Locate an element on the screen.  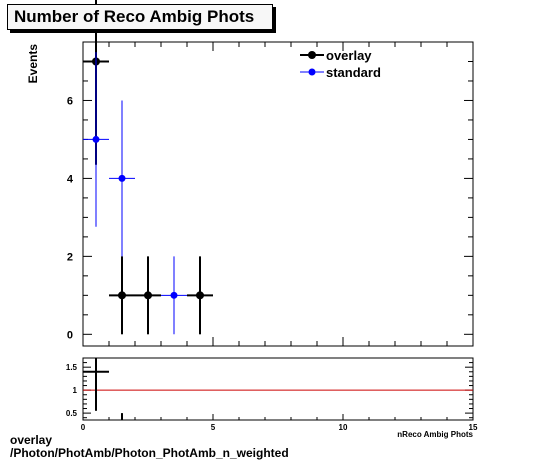
chart-title: Number of Reco Ambig Phots is located at coordinates (134, 16).